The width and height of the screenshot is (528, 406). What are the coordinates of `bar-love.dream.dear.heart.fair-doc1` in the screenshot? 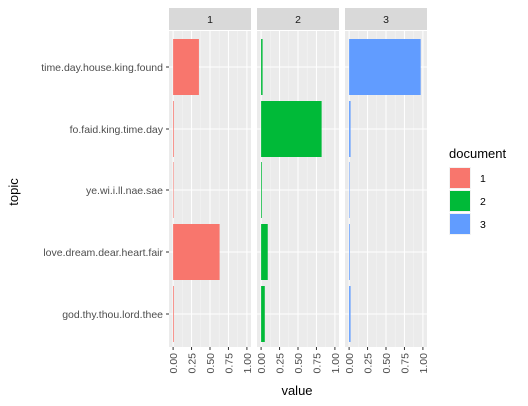 It's located at (196, 252).